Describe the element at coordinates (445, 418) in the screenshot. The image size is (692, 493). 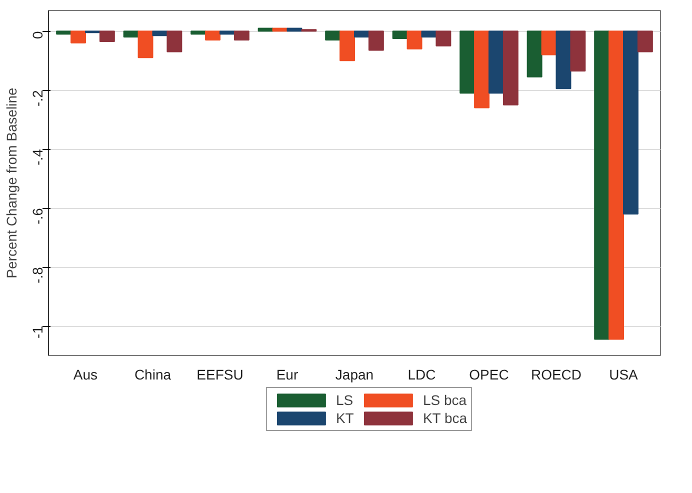
I see `legend-label: KT bca` at that location.